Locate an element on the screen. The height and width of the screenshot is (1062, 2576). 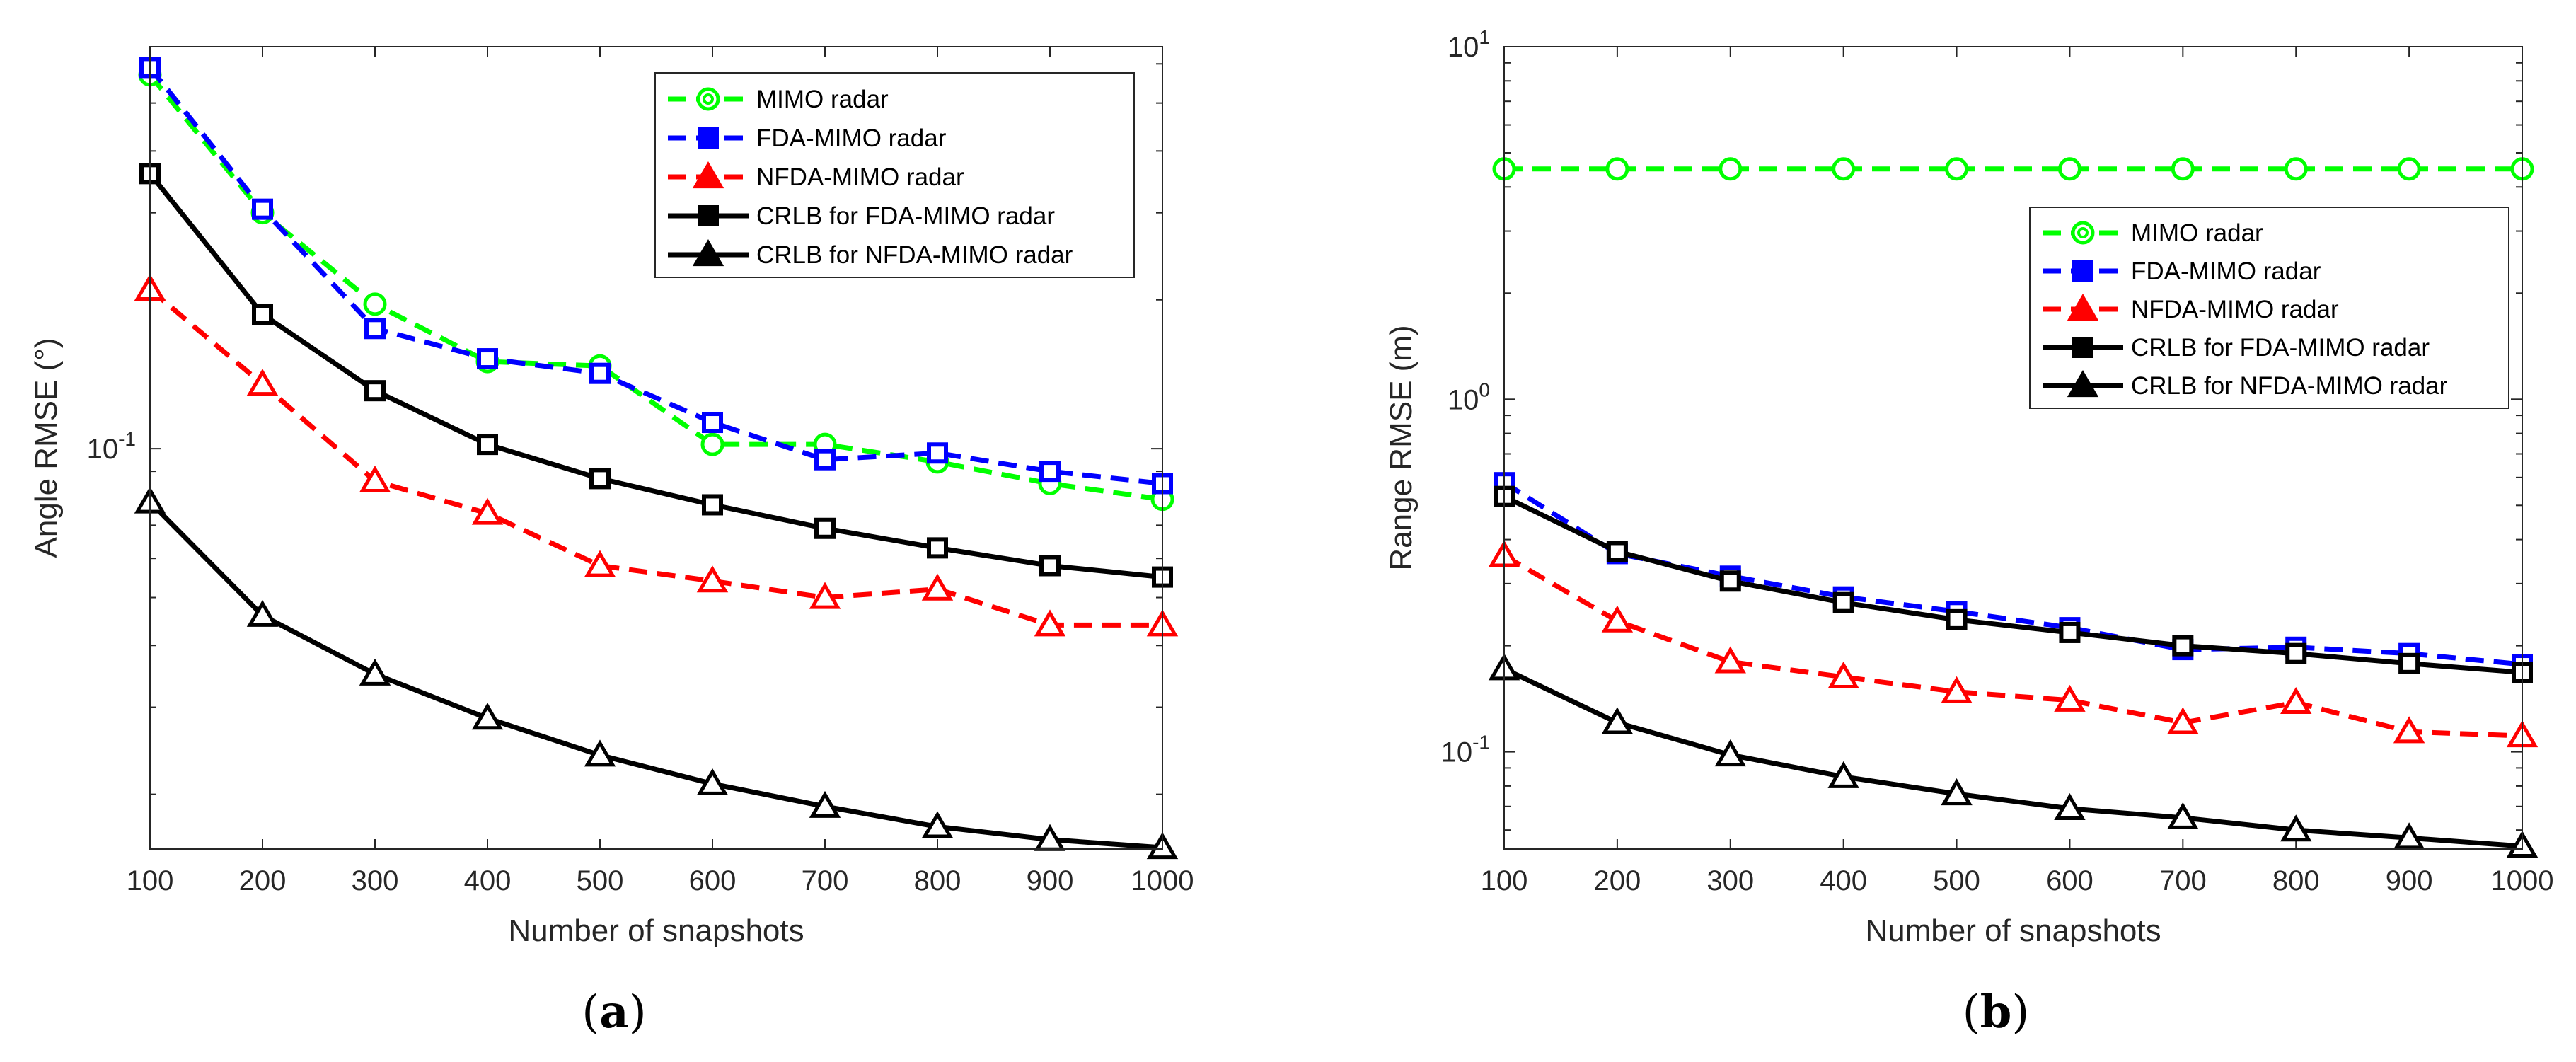
y-axis-label: Angle RMSE (°) is located at coordinates (47, 447).